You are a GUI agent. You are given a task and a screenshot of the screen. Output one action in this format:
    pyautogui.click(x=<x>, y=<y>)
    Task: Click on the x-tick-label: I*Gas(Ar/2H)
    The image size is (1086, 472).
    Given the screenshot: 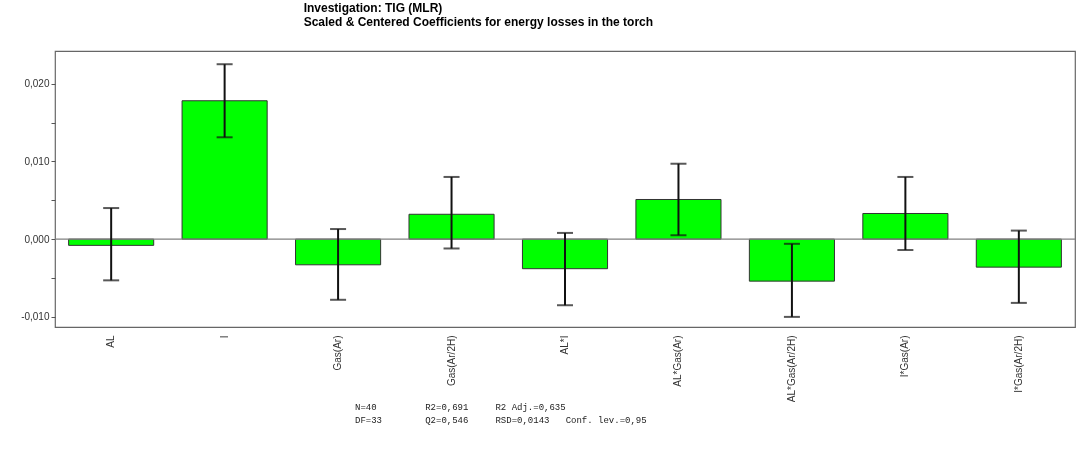 What is the action you would take?
    pyautogui.click(x=1018, y=364)
    